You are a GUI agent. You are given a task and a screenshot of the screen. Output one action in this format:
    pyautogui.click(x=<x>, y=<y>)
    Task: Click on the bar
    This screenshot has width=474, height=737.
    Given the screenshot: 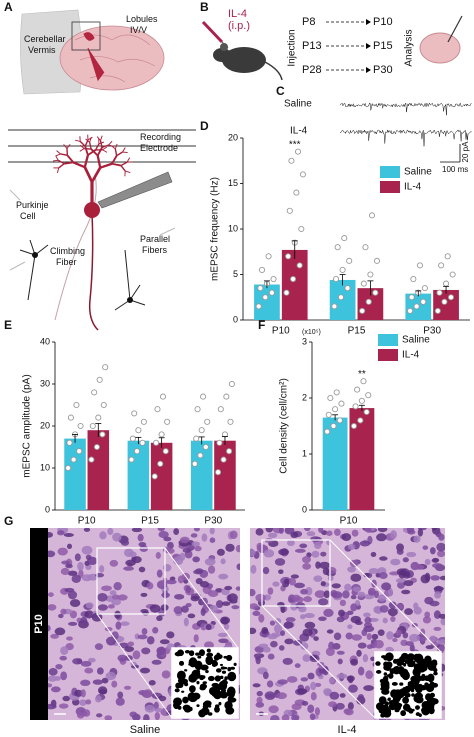 What is the action you would take?
    pyautogui.click(x=75, y=474)
    